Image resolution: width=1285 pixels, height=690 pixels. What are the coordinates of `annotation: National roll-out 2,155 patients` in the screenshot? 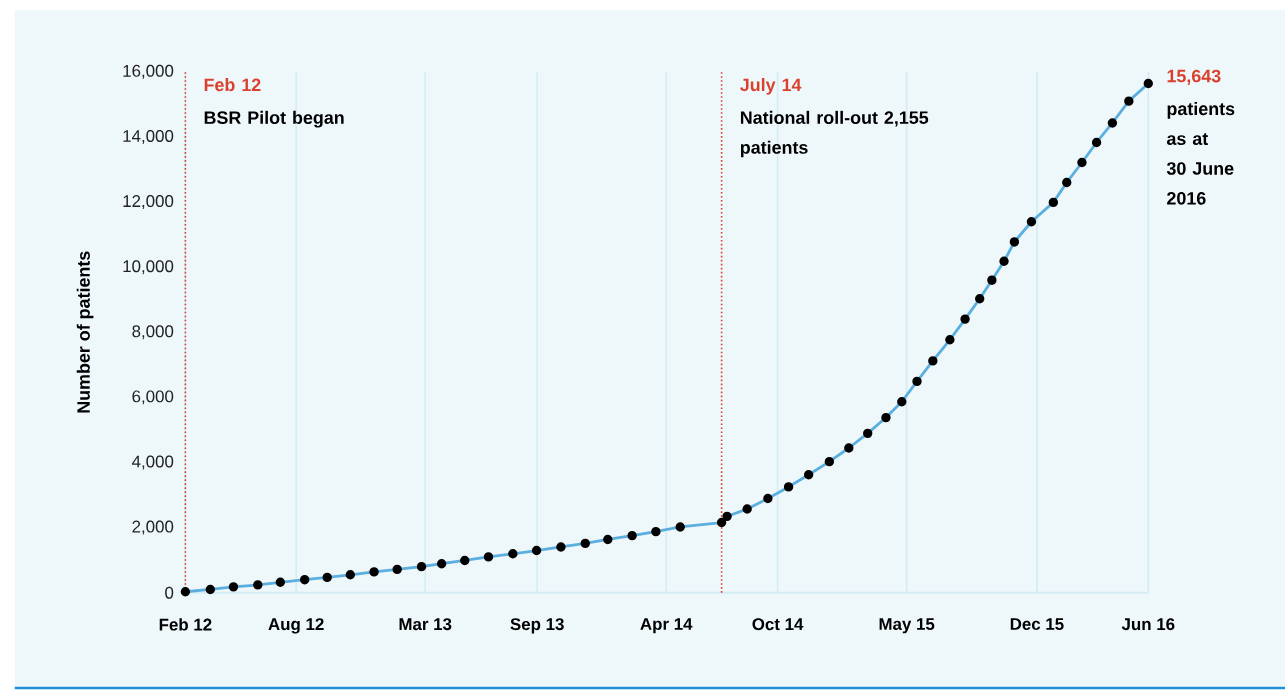 It's located at (834, 134).